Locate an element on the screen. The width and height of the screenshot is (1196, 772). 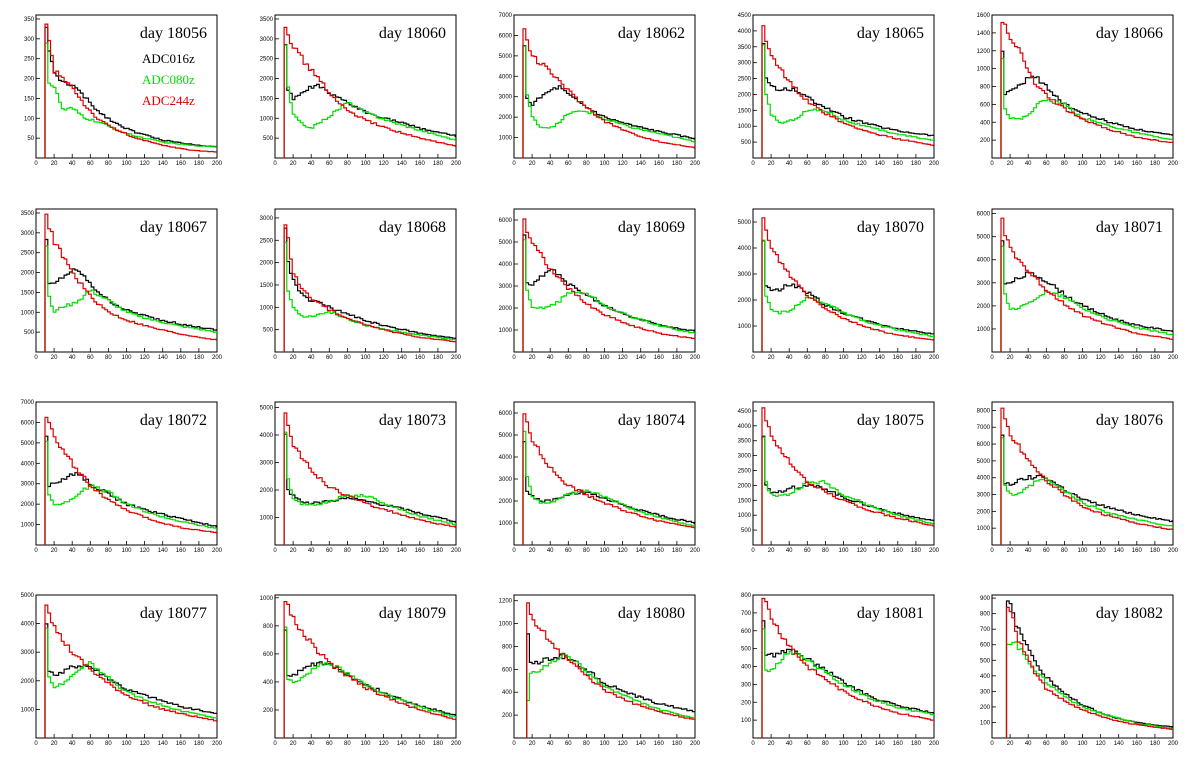
y-tick-label: 3500 is located at coordinates (745, 442).